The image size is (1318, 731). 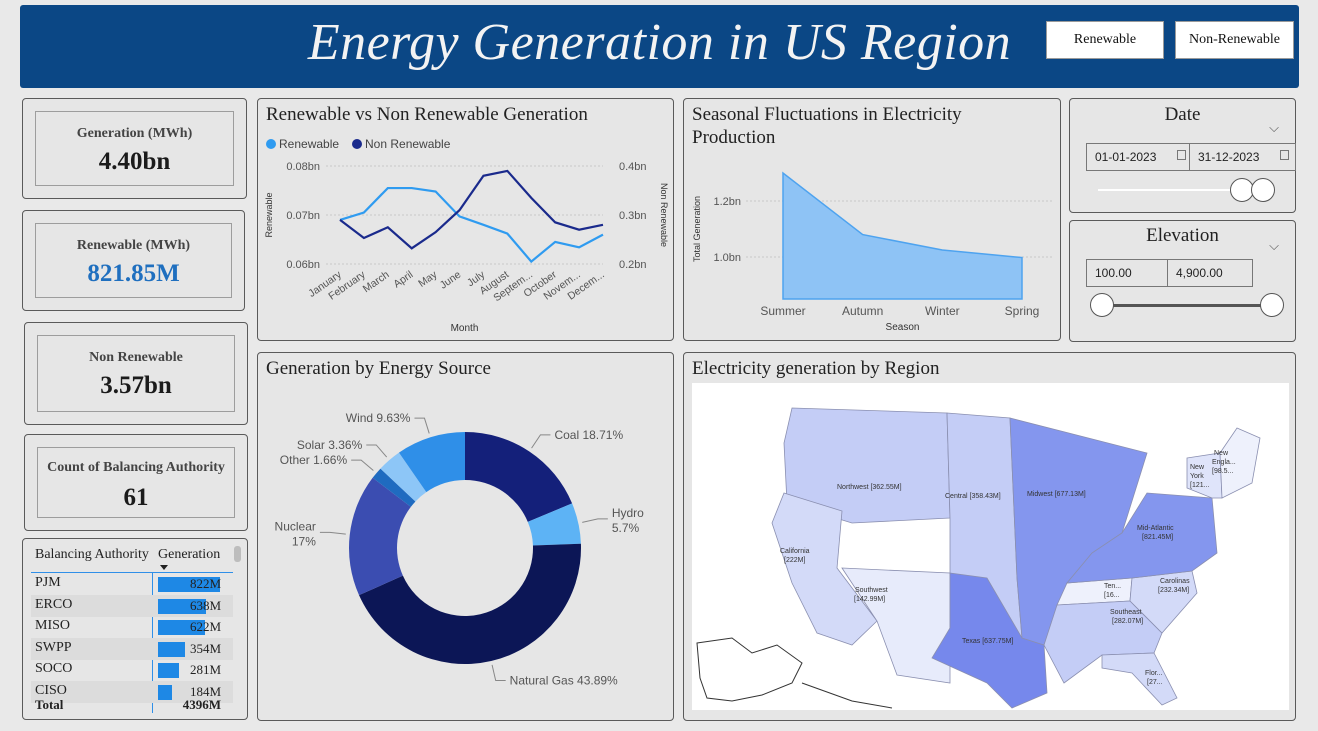 What do you see at coordinates (132, 605) in the screenshot?
I see `table-row: ERCO 638M` at bounding box center [132, 605].